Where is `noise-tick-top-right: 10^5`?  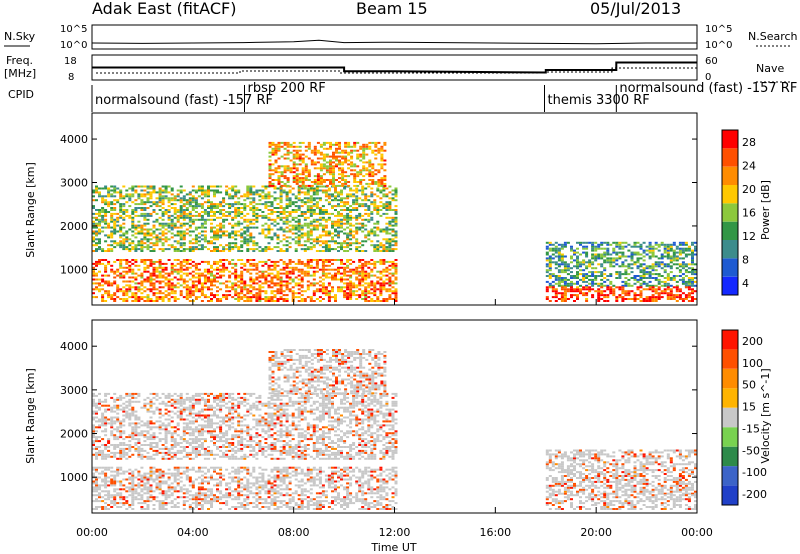 noise-tick-top-right: 10^5 is located at coordinates (718, 29).